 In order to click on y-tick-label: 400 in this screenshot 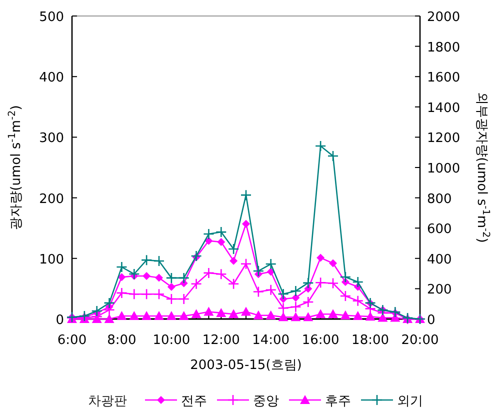, I will do `click(51, 78)`.